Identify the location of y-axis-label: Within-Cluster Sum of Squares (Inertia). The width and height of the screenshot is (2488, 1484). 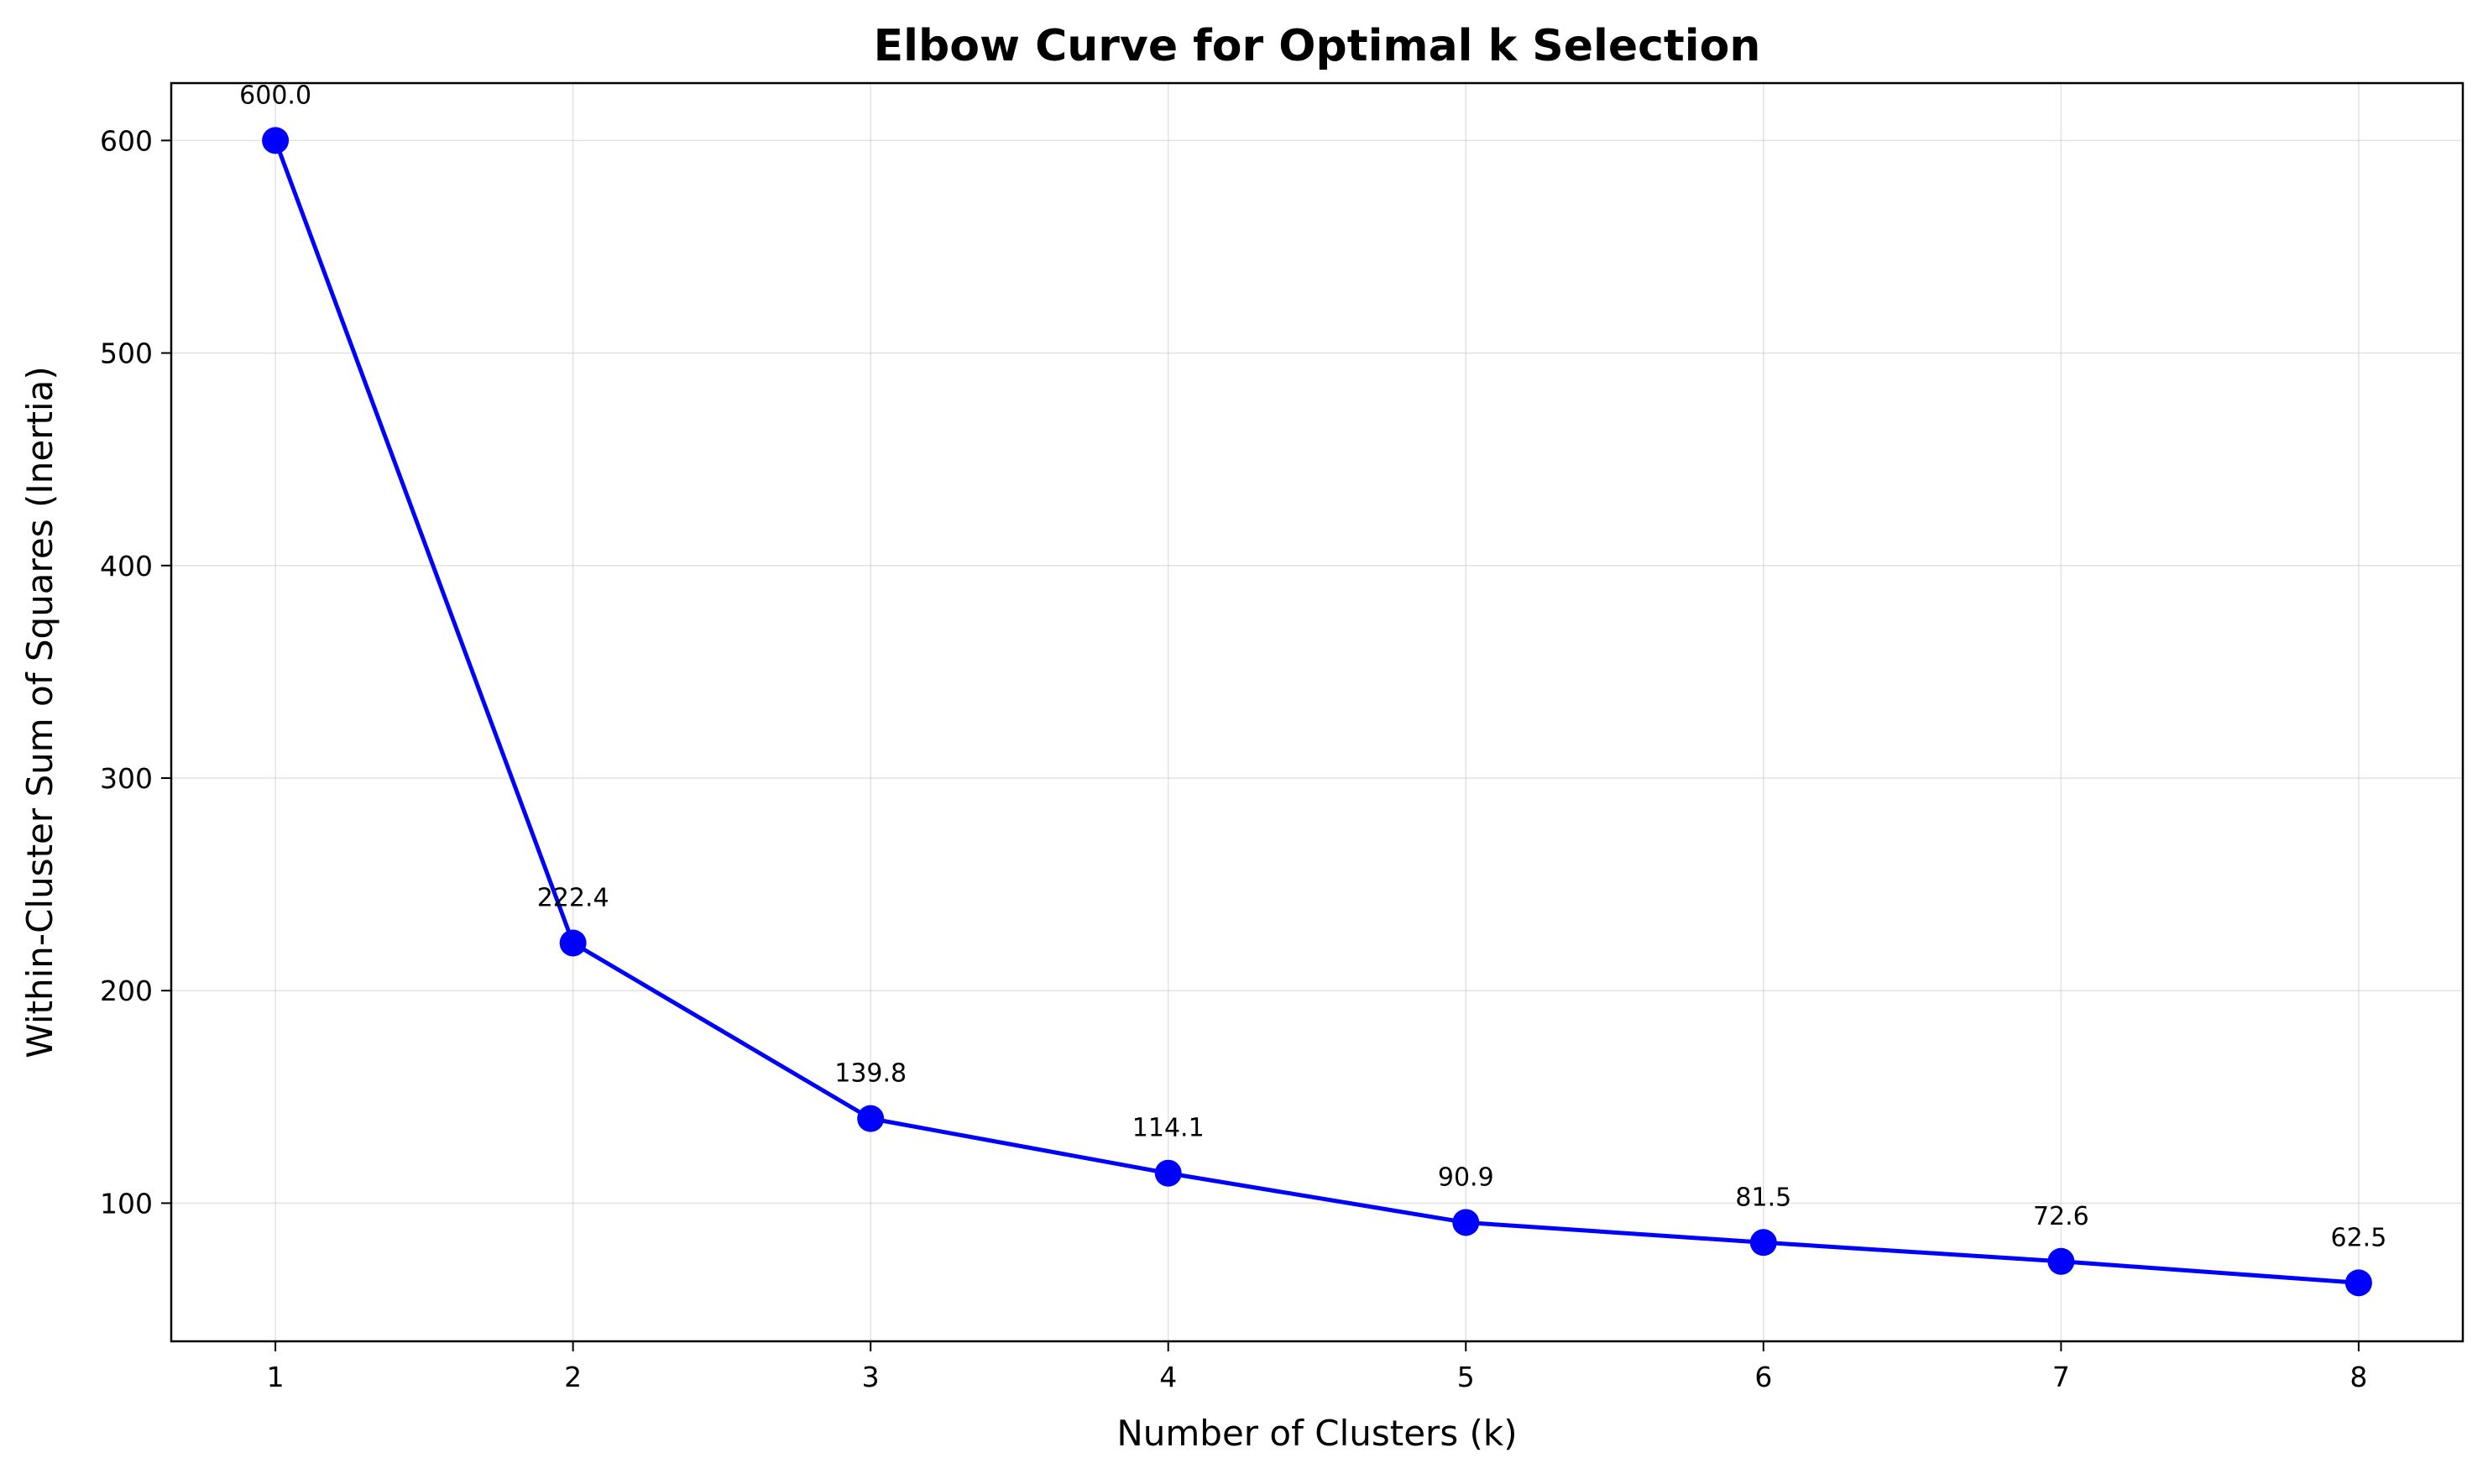
(39, 712).